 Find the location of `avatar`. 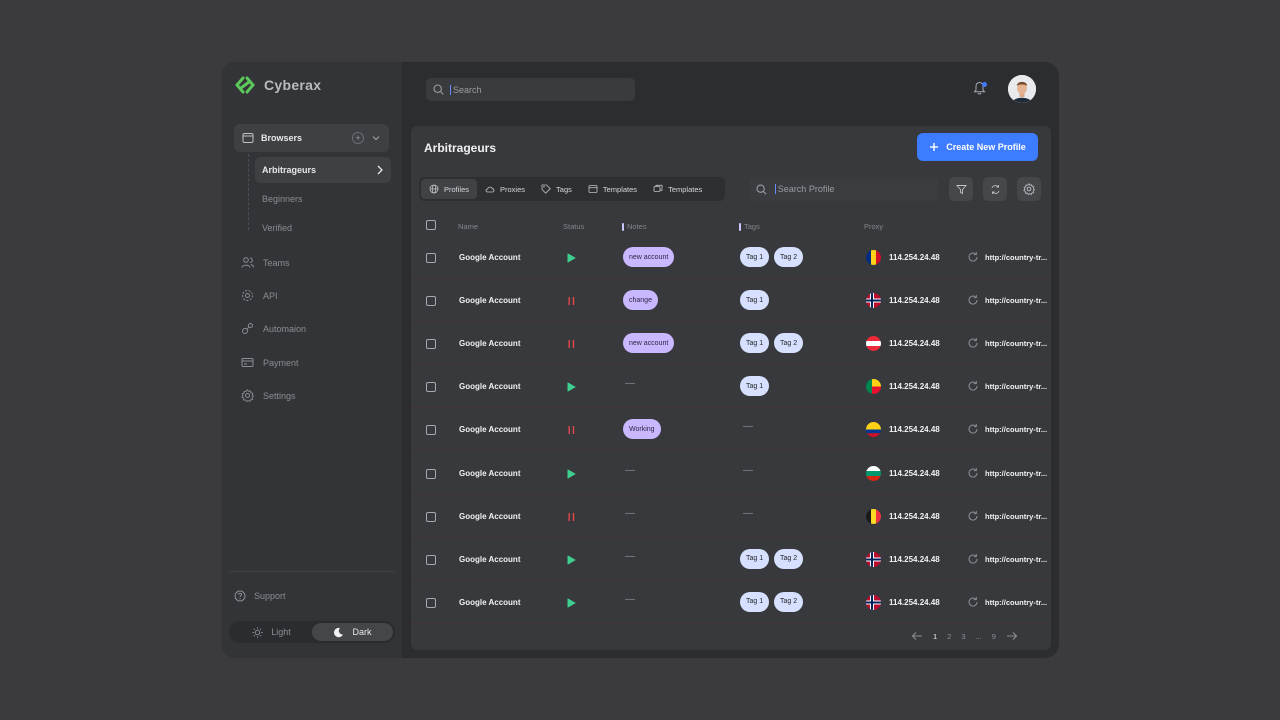

avatar is located at coordinates (1022, 89).